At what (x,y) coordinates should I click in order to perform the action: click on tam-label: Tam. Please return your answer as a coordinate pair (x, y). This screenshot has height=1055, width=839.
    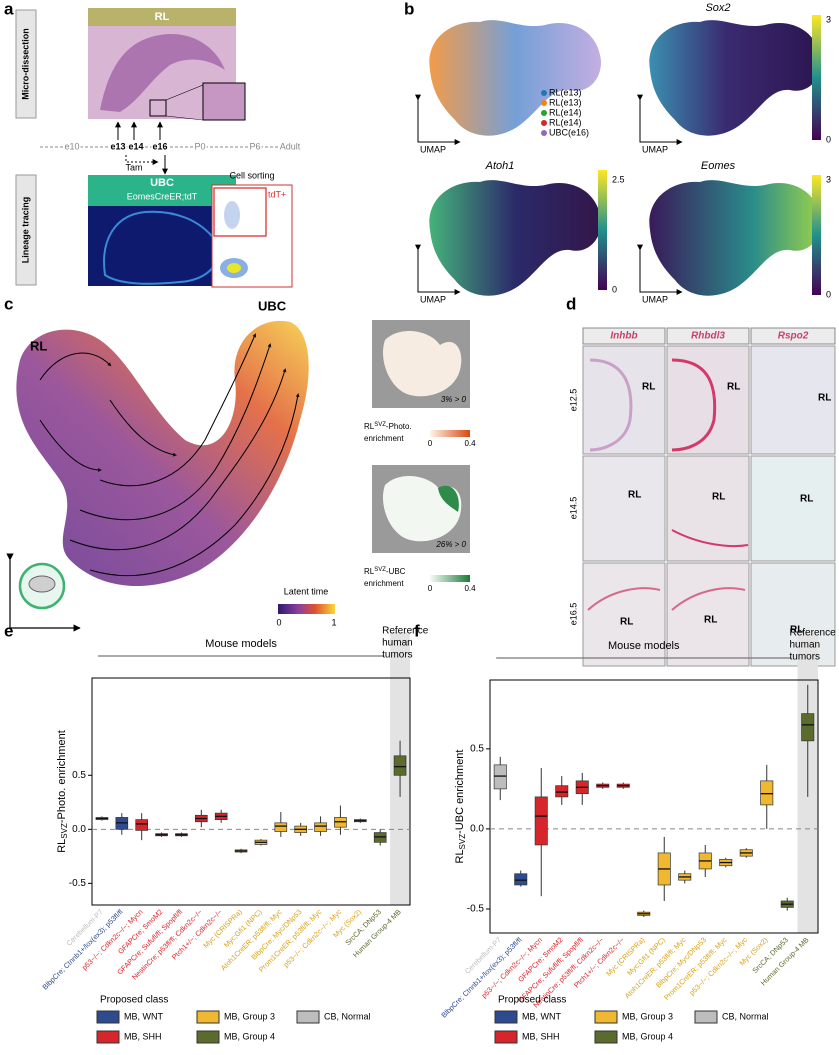
    Looking at the image, I should click on (133, 167).